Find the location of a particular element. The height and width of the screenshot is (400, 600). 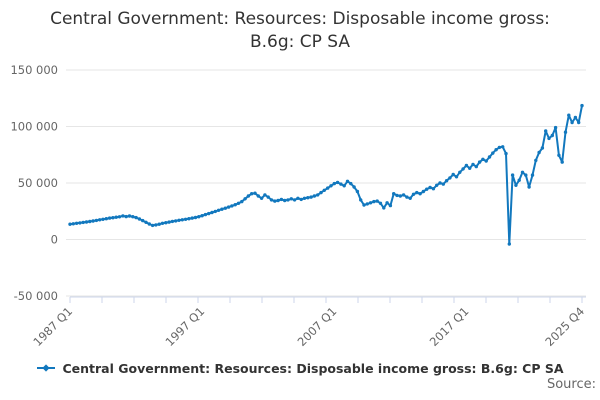

source-label: Source: is located at coordinates (571, 384).